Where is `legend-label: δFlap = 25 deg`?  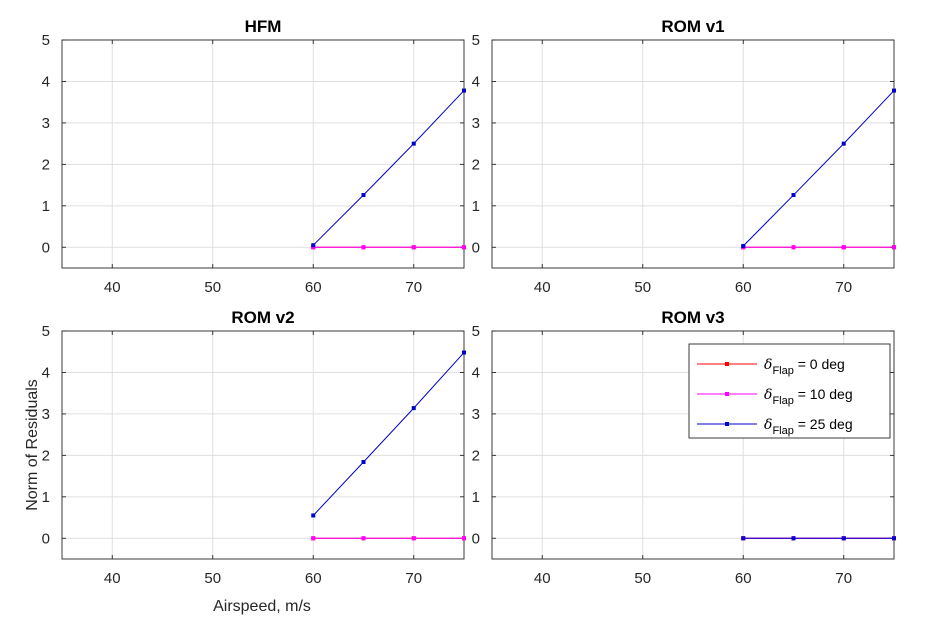
legend-label: δFlap = 25 deg is located at coordinates (808, 426).